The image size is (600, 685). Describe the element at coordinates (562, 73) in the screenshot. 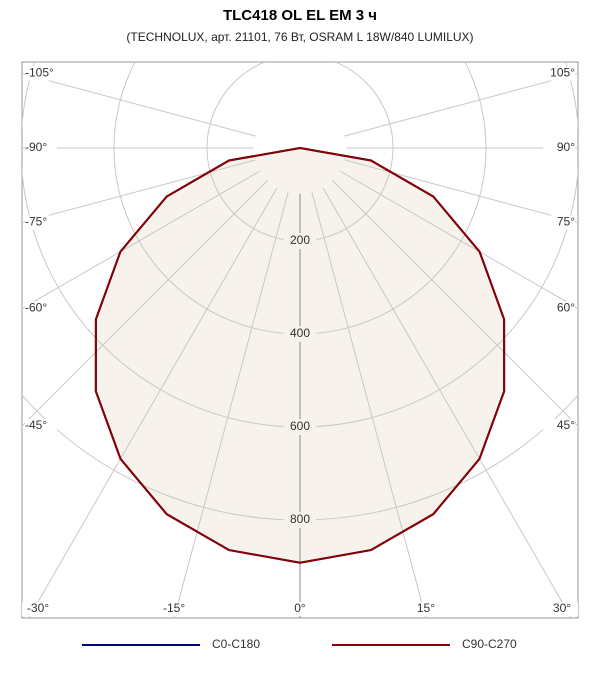

I see `angle-tick-label: 105°` at that location.